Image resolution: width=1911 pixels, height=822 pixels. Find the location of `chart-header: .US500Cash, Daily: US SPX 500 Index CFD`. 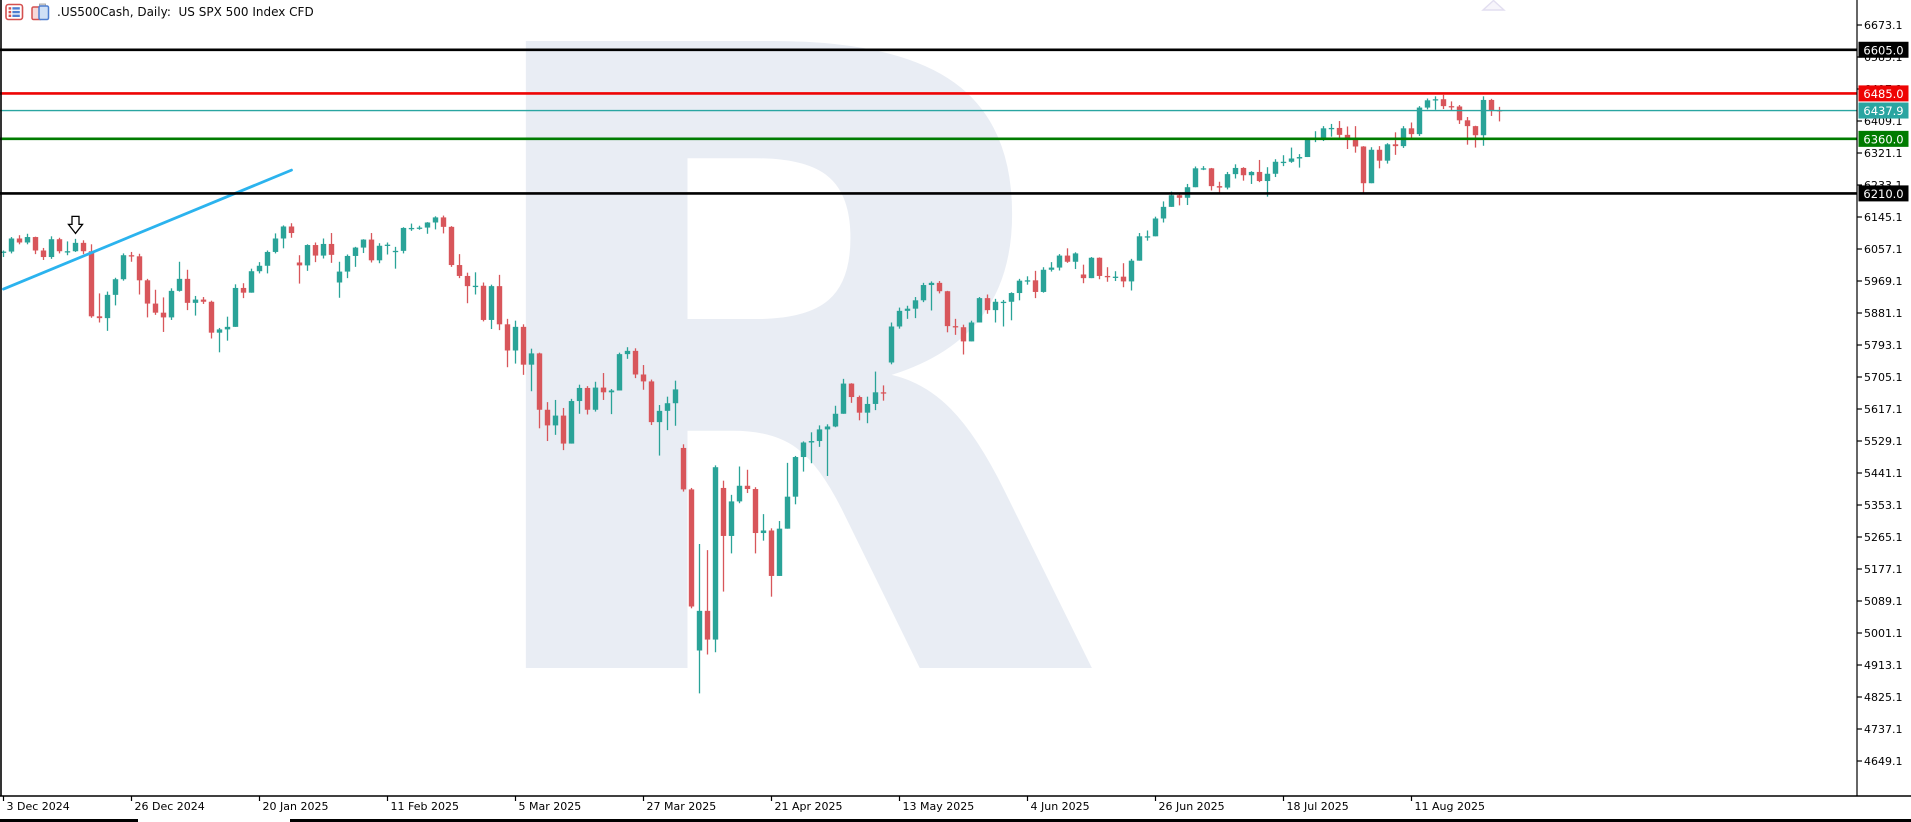

chart-header: .US500Cash, Daily: US SPX 500 Index CFD is located at coordinates (159, 12).